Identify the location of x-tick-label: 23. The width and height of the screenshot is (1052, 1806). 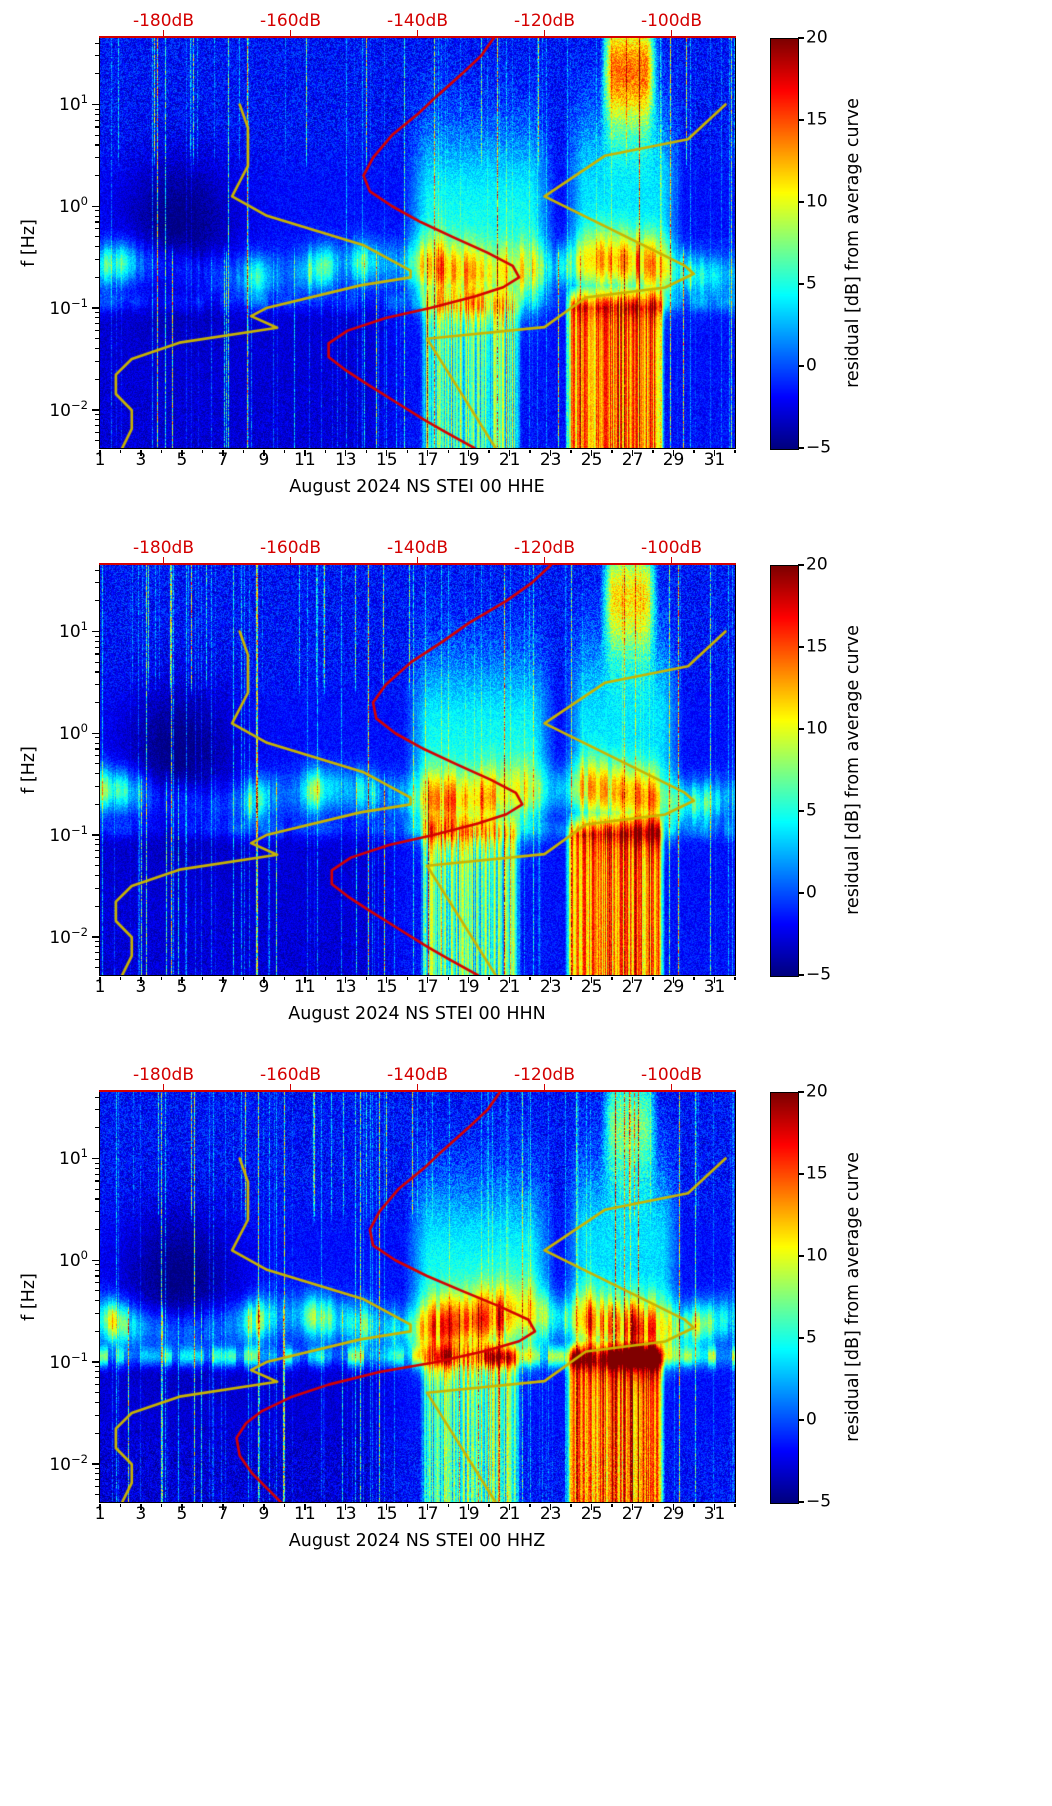
(550, 460).